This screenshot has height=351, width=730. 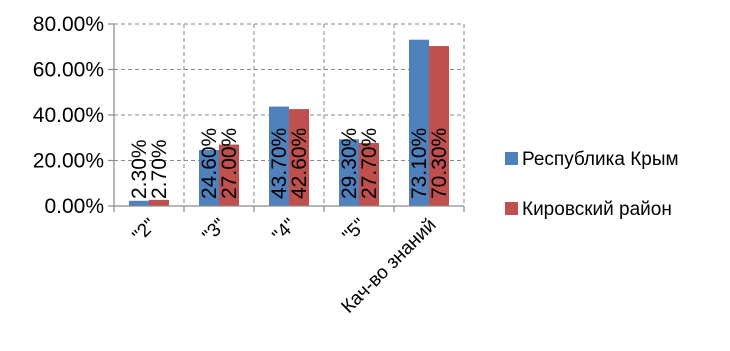 What do you see at coordinates (68, 24) in the screenshot?
I see `y-tick-label: 80.00%` at bounding box center [68, 24].